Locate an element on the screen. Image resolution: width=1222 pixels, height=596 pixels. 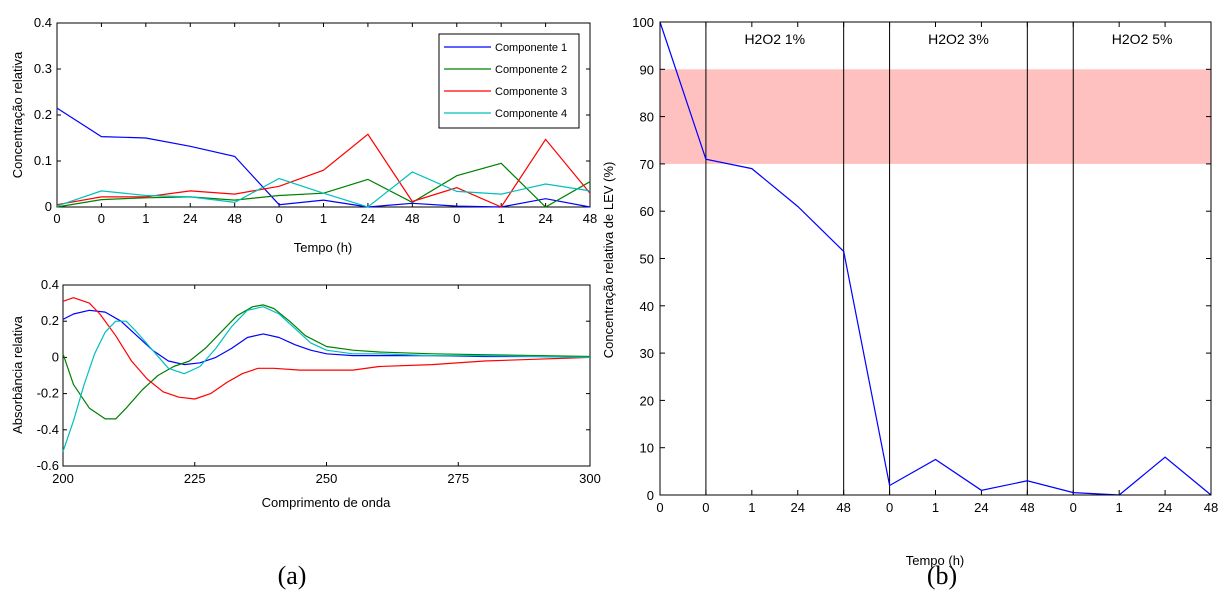
b-y-tick-labels: 0 10 20 30 40 50 60 70 80 90 100 is located at coordinates (643, 259).